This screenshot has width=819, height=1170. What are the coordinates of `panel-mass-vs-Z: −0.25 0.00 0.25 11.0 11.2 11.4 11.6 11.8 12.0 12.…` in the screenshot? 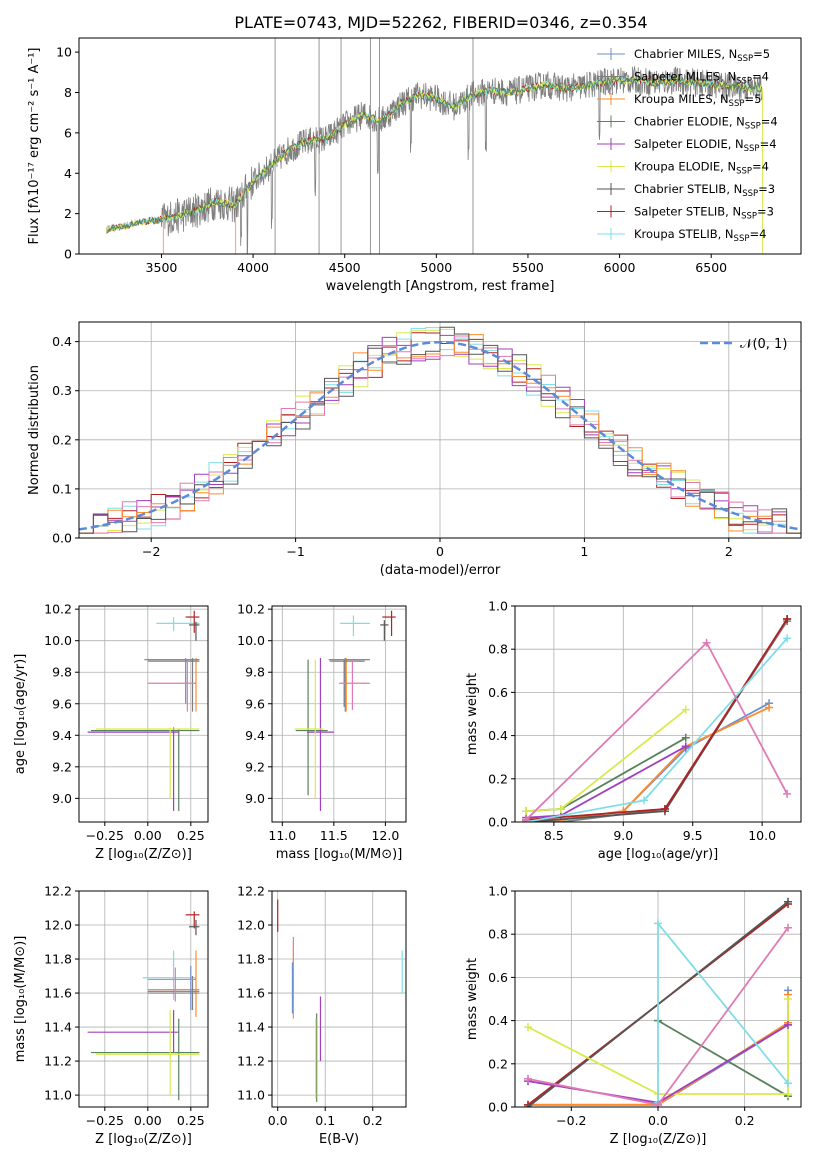 It's located at (111, 1015).